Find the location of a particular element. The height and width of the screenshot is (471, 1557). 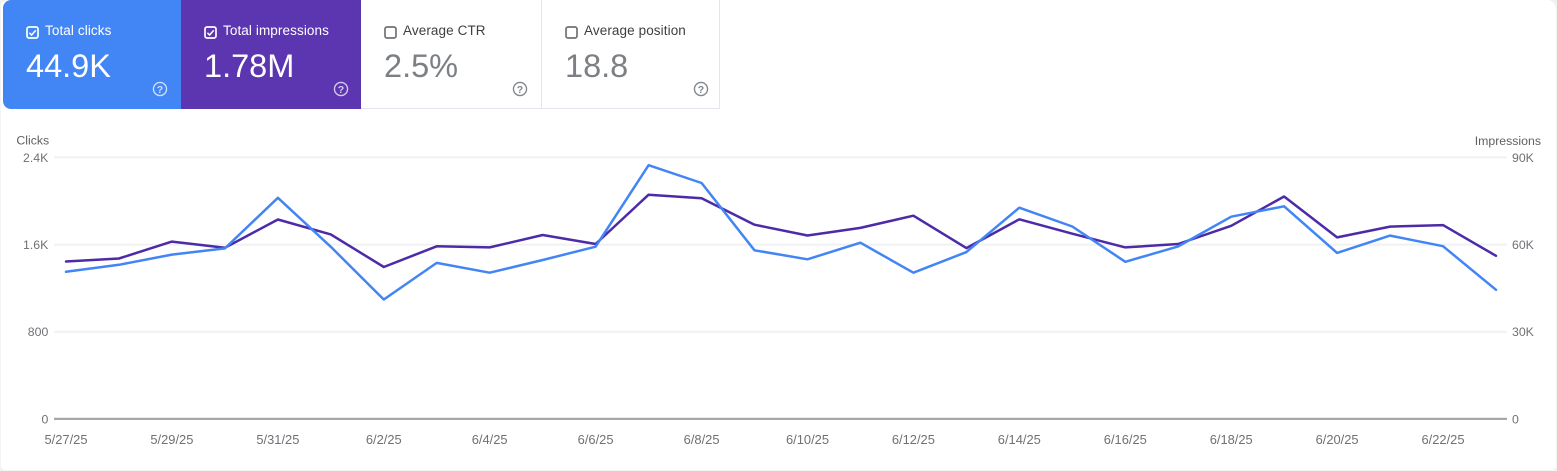

svg-text: 2.4K is located at coordinates (36, 158).